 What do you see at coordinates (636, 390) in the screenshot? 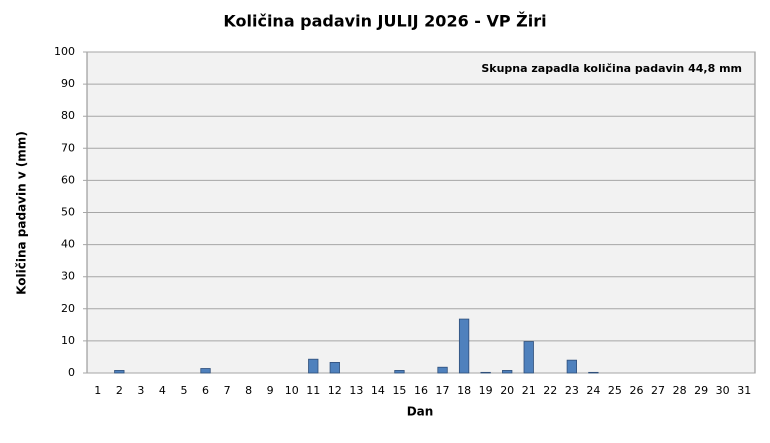
I see `x-tick-label: 26` at bounding box center [636, 390].